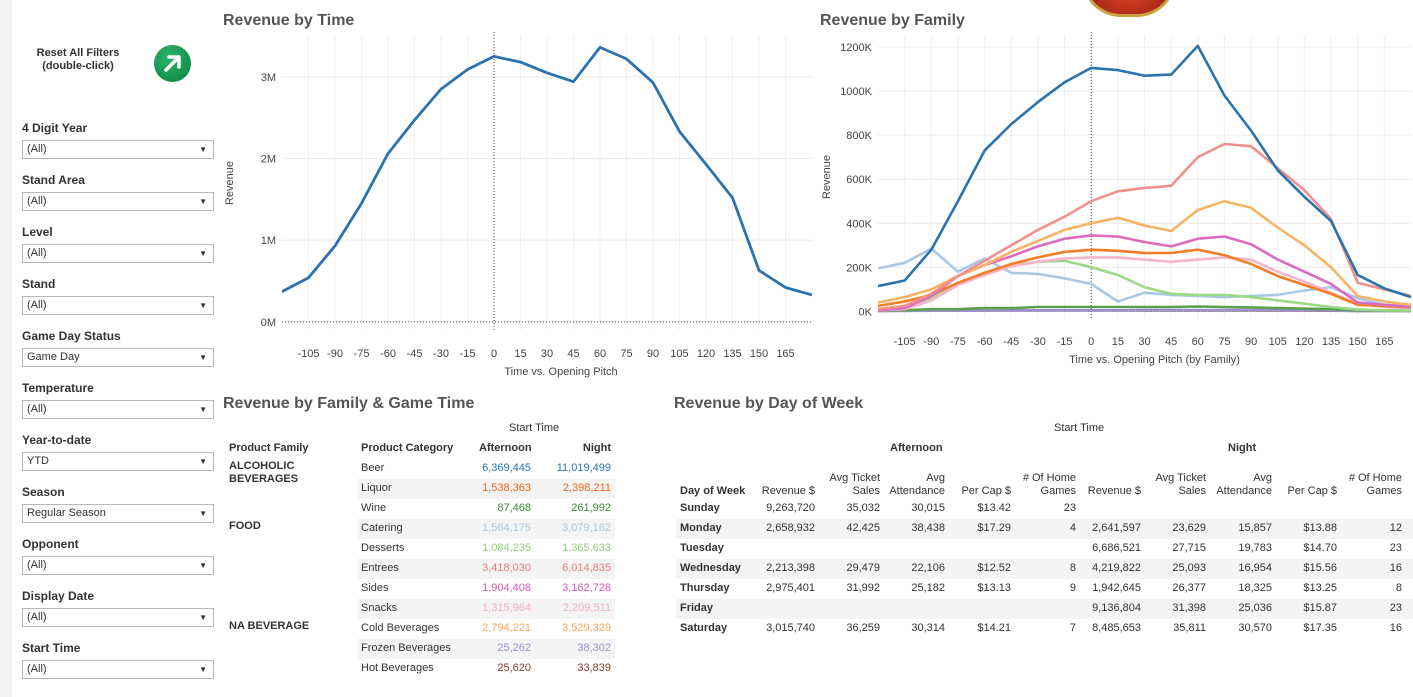 The width and height of the screenshot is (1413, 697). I want to click on dow-value-cell: 29,479, so click(863, 568).